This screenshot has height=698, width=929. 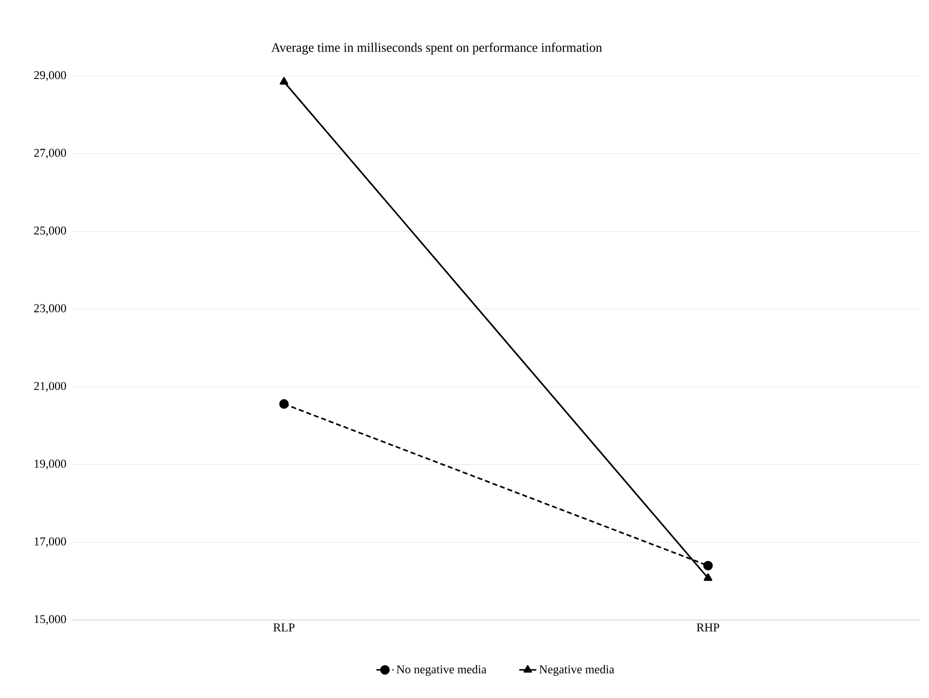 What do you see at coordinates (436, 48) in the screenshot?
I see `chart-title: Average time in milliseconds spent on performance information` at bounding box center [436, 48].